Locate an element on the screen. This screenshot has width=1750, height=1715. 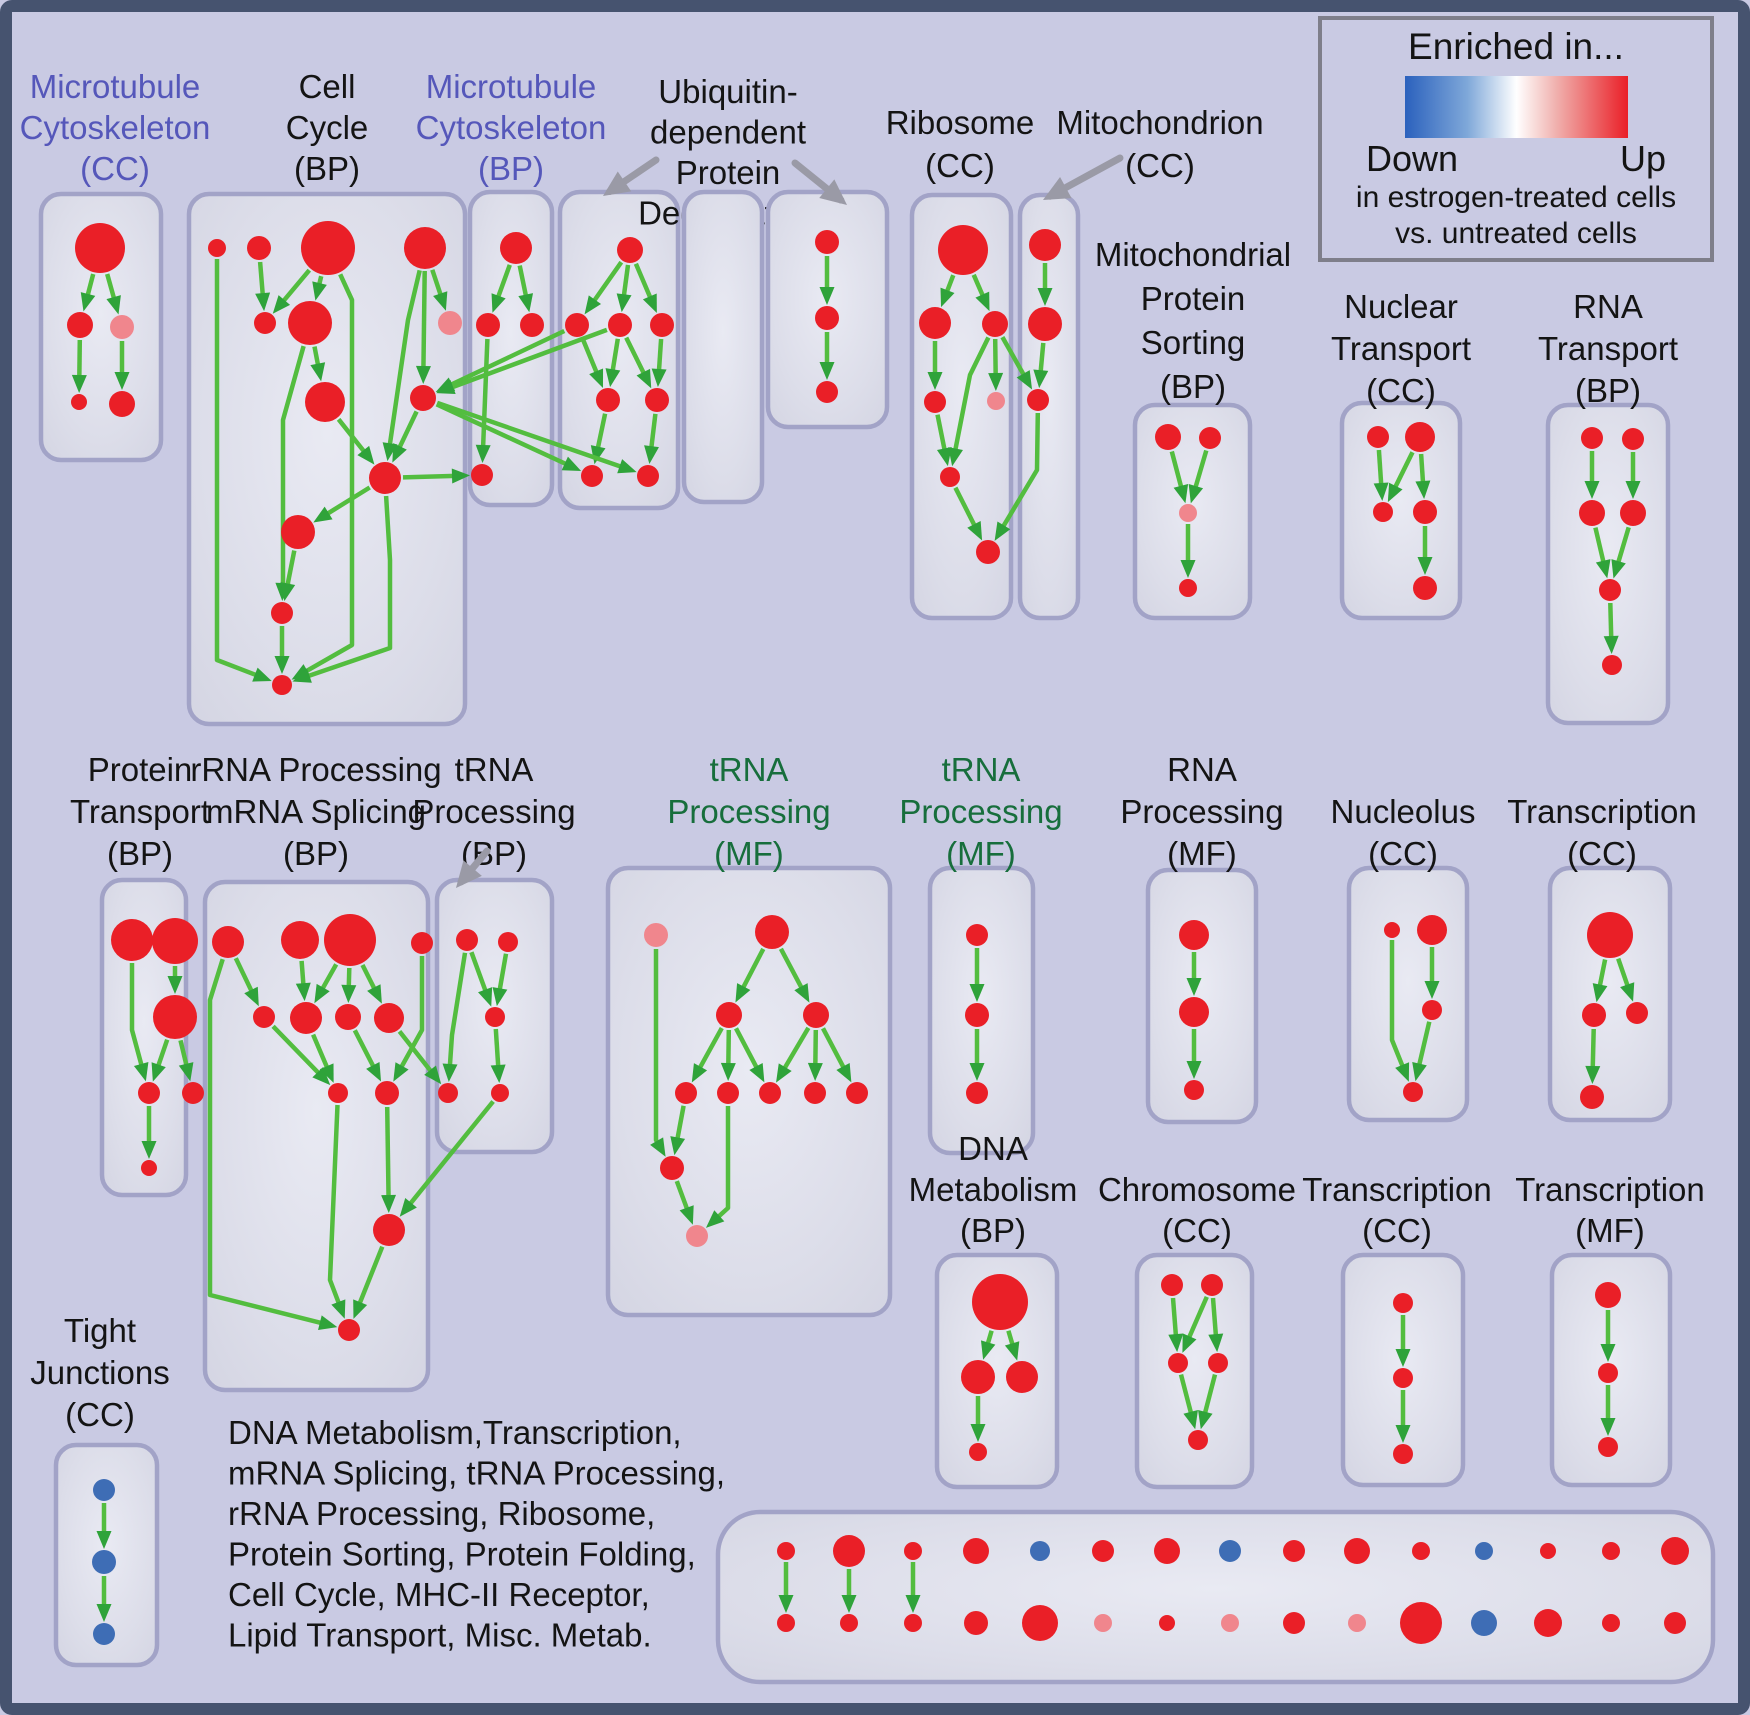
cluster-label: Cycle is located at coordinates (327, 127).